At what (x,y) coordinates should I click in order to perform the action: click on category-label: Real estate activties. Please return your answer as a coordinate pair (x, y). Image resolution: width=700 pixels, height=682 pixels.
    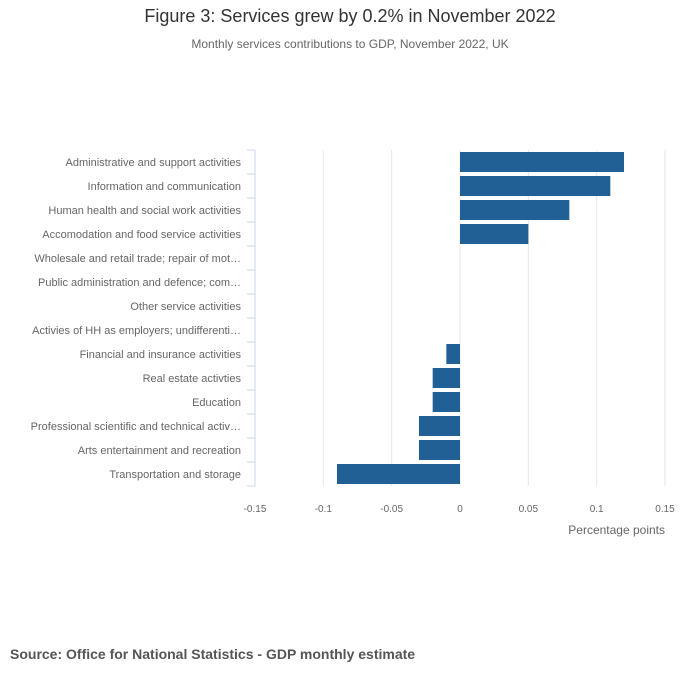
    Looking at the image, I should click on (192, 379).